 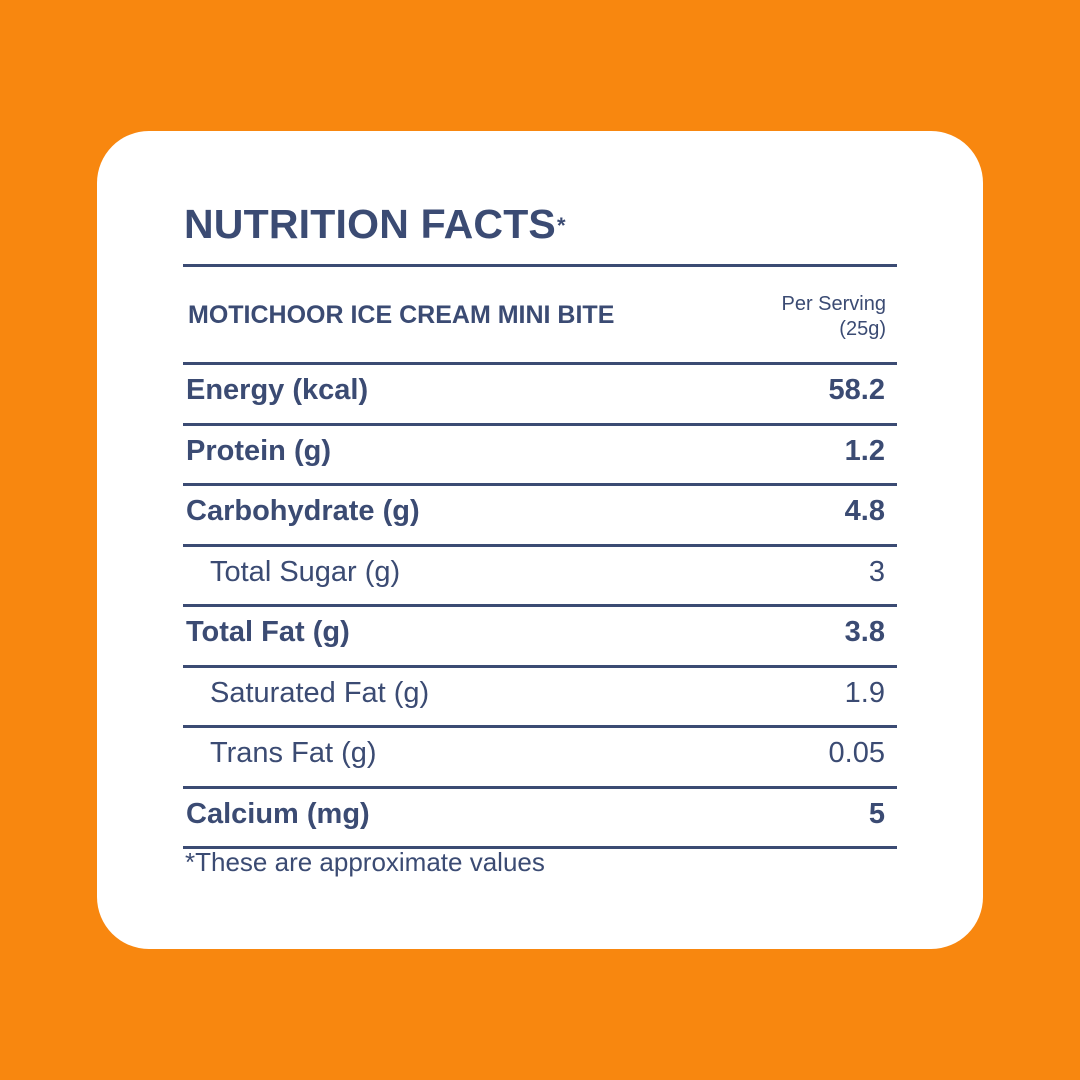 What do you see at coordinates (540, 758) in the screenshot?
I see `nutrient-row-trans-fat: Trans Fat (g) 0.05` at bounding box center [540, 758].